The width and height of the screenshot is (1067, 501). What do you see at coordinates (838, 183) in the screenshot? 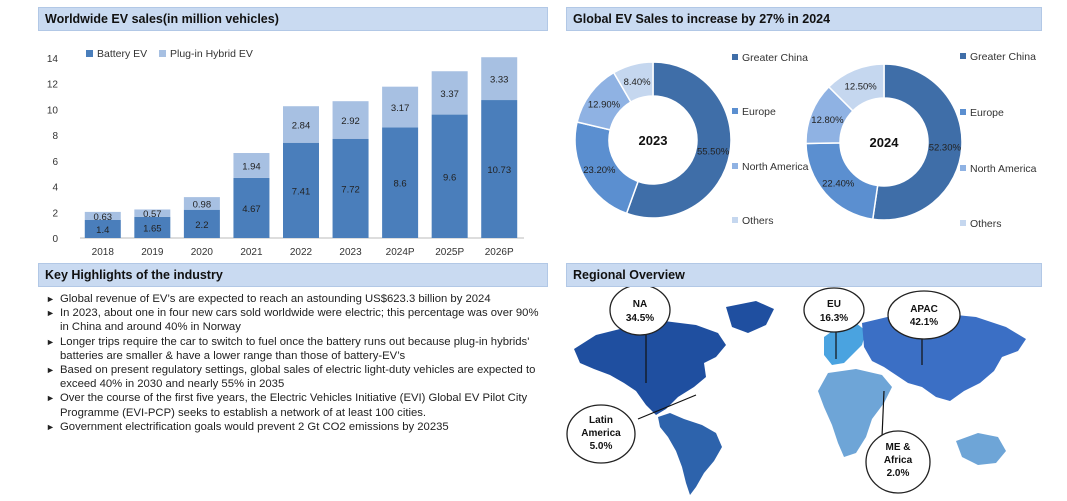
I see `donut-value-label: 22.40%` at bounding box center [838, 183].